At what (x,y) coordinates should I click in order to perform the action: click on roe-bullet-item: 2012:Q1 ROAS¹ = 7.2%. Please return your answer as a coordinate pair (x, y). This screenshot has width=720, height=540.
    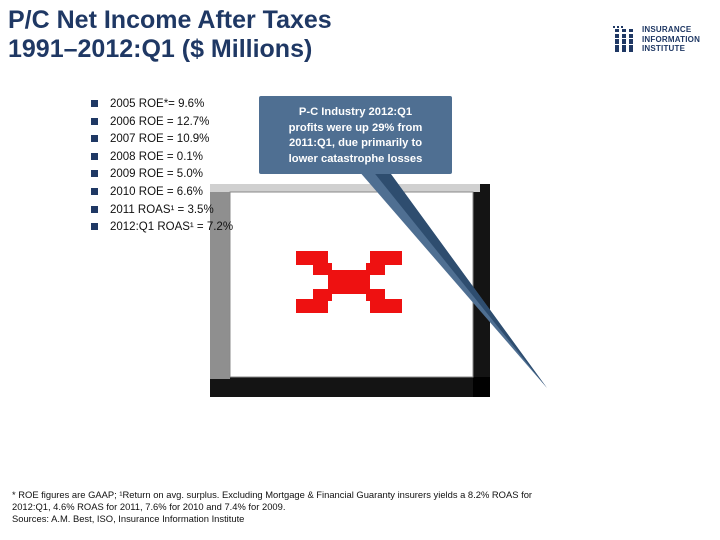
    Looking at the image, I should click on (162, 228).